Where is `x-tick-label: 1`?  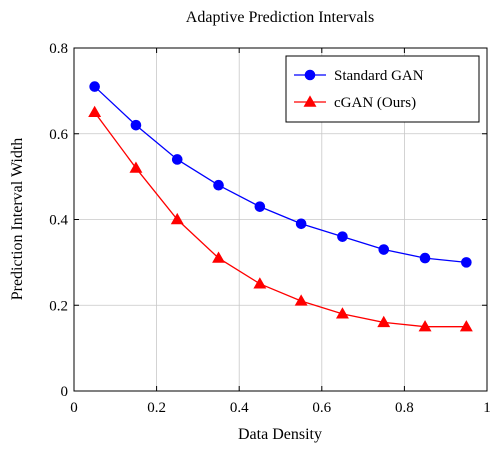
x-tick-label: 1 is located at coordinates (487, 408).